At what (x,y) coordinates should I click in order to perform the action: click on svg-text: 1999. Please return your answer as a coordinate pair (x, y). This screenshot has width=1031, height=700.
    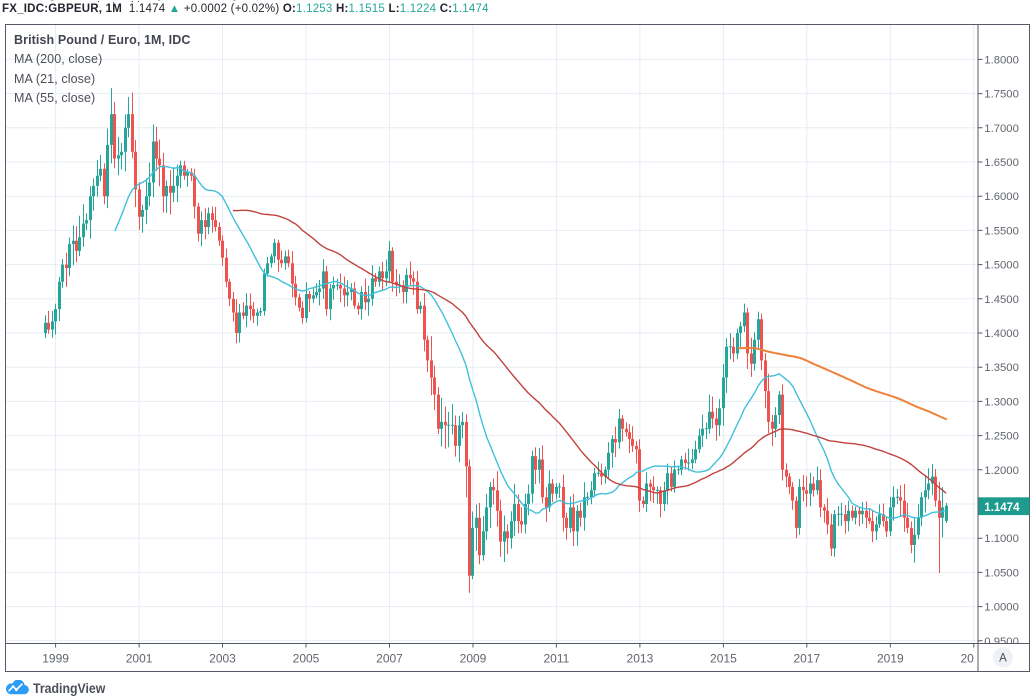
    Looking at the image, I should click on (55, 659).